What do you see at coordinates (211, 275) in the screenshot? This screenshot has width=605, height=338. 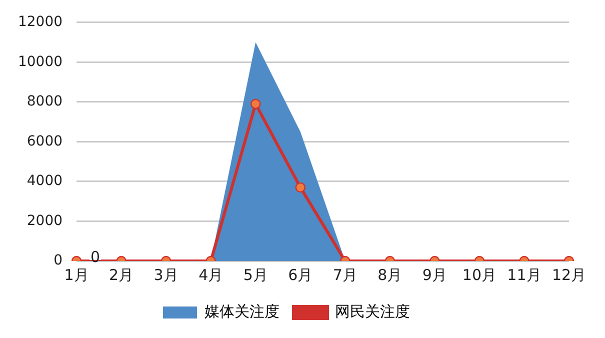 I see `x-tick-label: 4月` at bounding box center [211, 275].